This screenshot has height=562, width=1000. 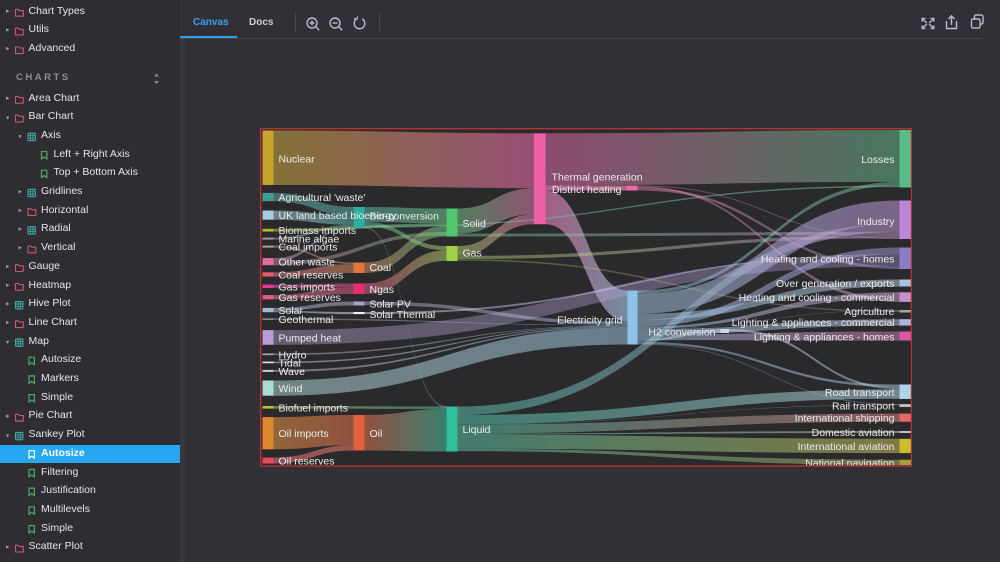 What do you see at coordinates (827, 259) in the screenshot?
I see `svg-text: Heating and cooling - homes` at bounding box center [827, 259].